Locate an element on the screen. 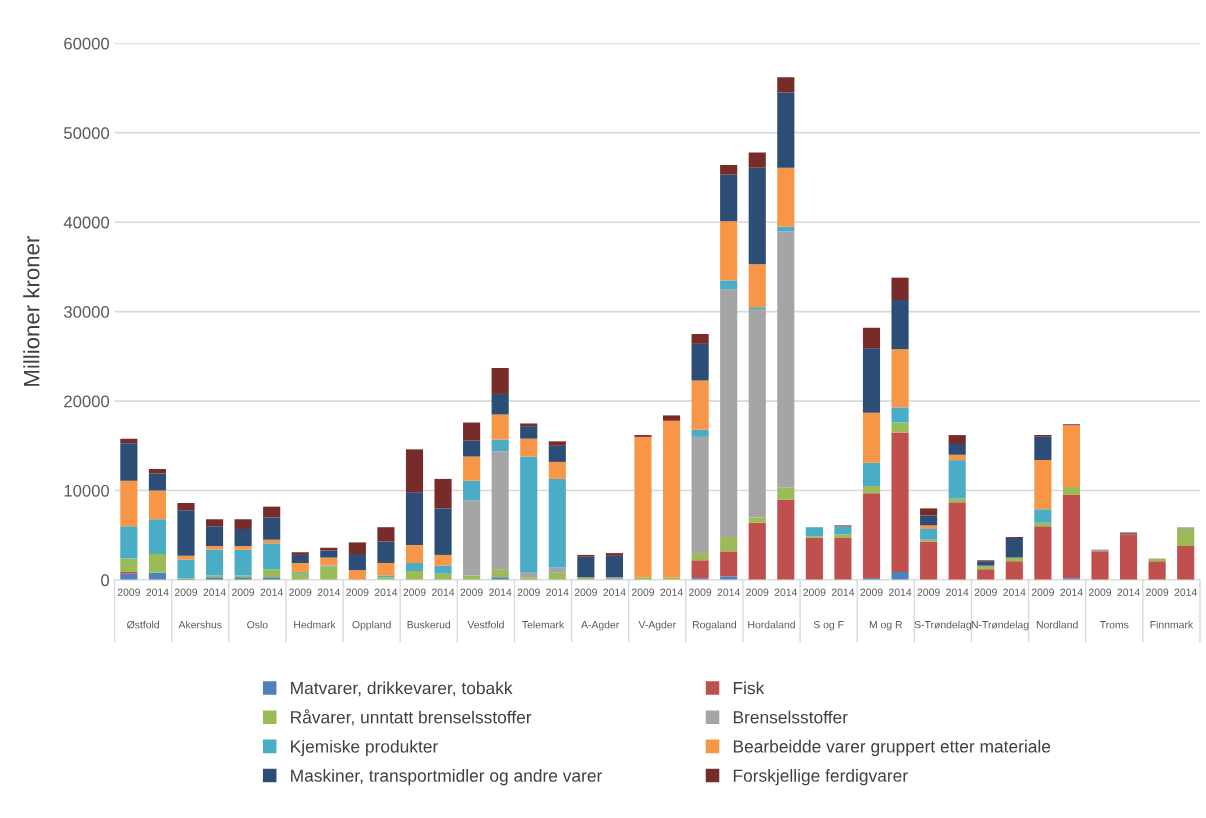 The width and height of the screenshot is (1206, 818). y-tick-label: 40000 is located at coordinates (86, 222).